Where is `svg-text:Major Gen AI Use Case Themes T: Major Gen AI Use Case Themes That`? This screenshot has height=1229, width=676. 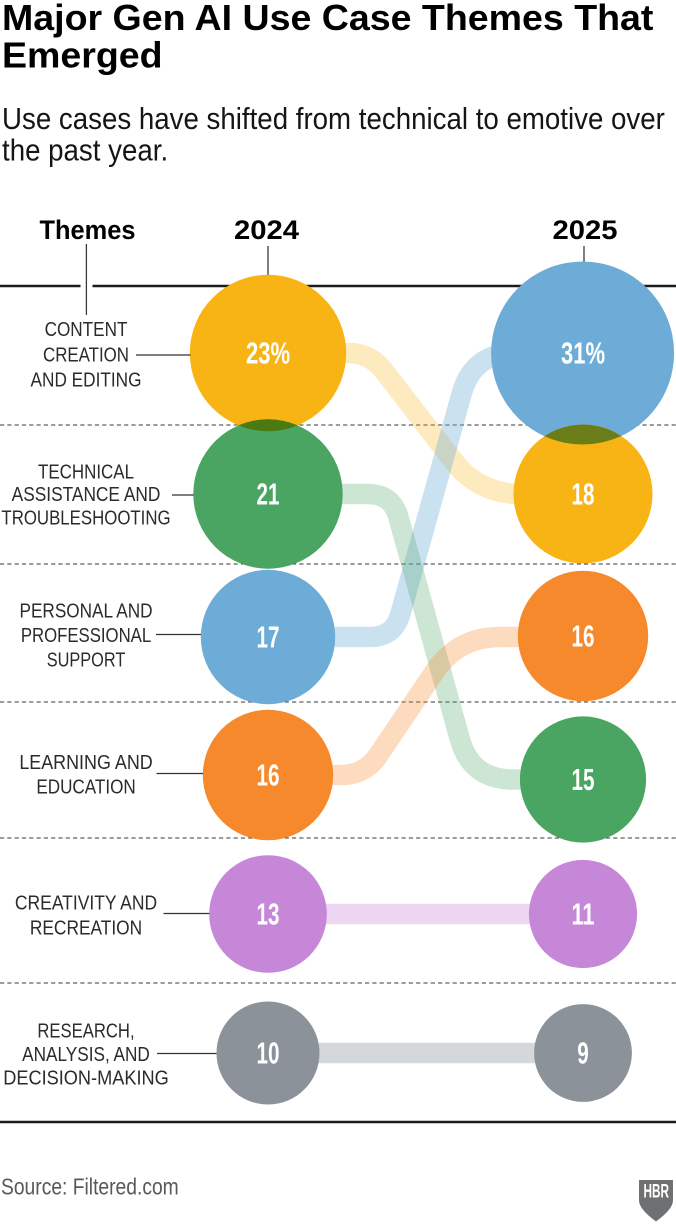 svg-text:Major Gen AI Use Case Themes T: Major Gen AI Use Case Themes That is located at coordinates (327, 19).